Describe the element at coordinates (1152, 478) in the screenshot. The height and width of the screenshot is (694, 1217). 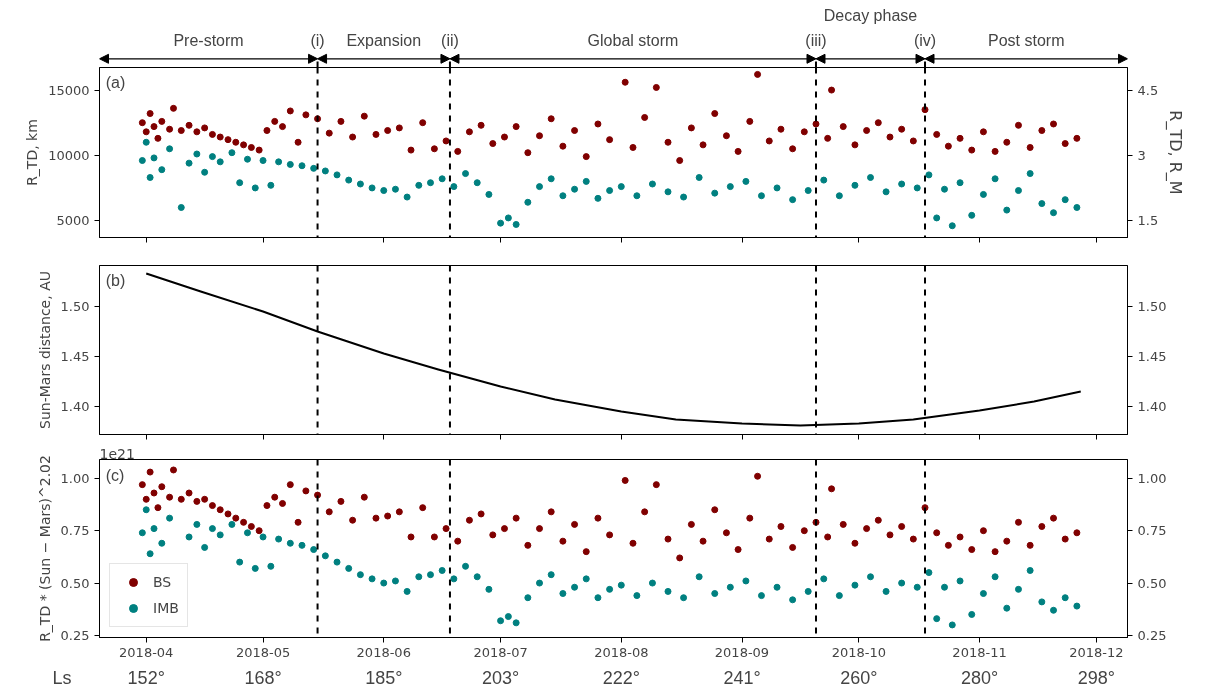
I see `y2-tick-label: 1.00` at that location.